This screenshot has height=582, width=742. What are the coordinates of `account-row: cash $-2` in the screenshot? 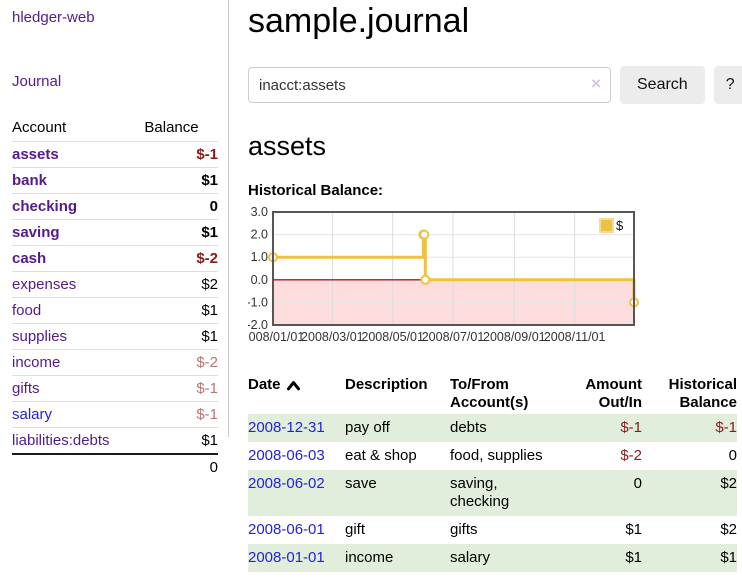 It's located at (115, 258).